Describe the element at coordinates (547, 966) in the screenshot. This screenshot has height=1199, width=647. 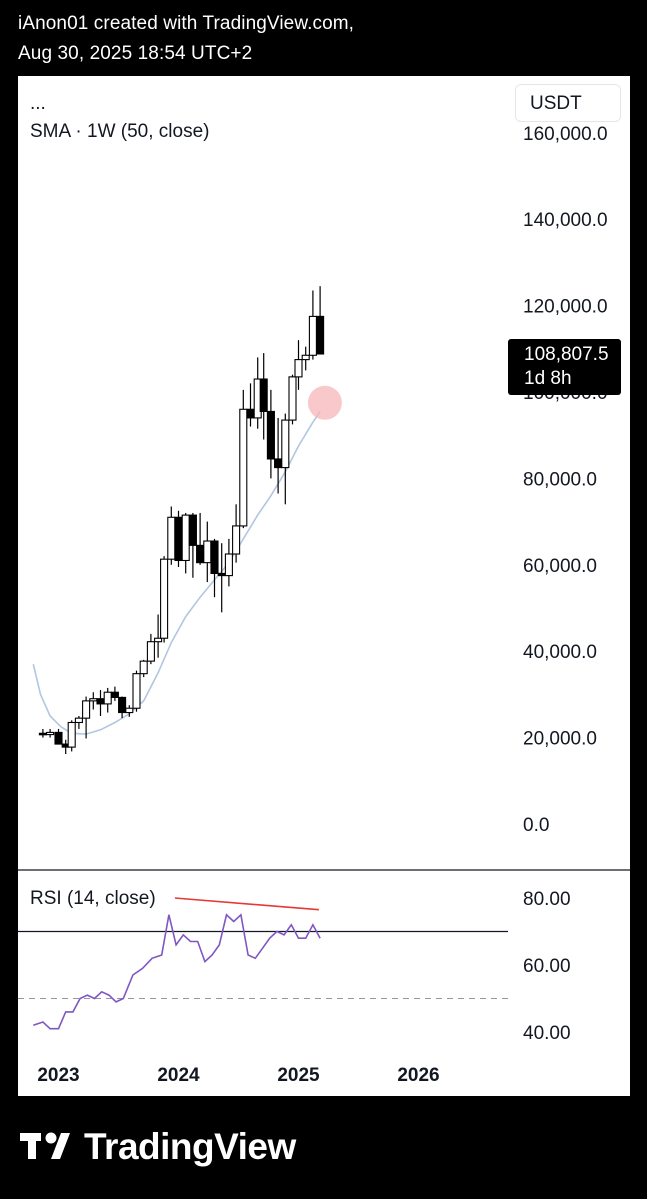
I see `rsi-axis-tick-label: 60.00` at that location.